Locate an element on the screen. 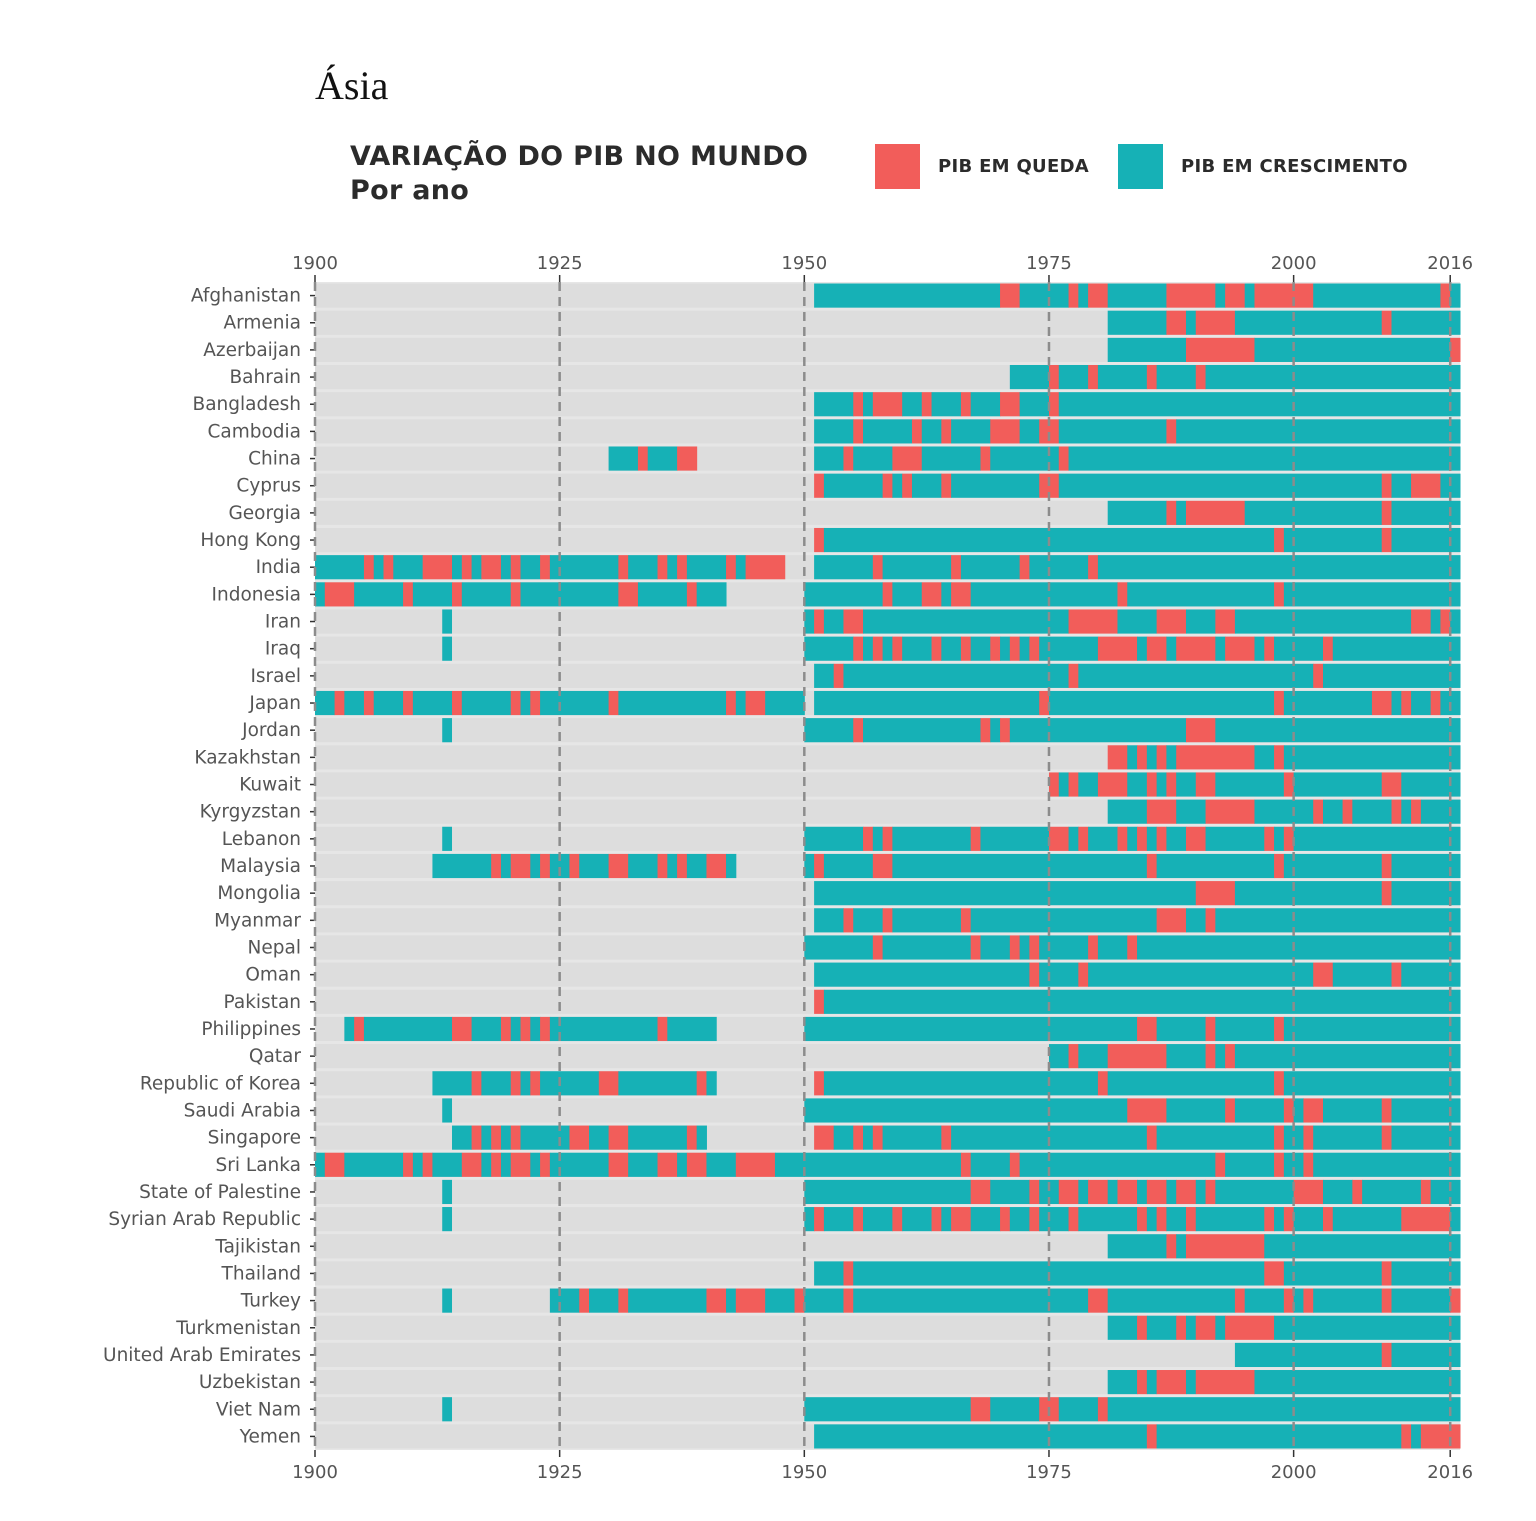 Image resolution: width=1536 pixels, height=1521 pixels. country-label-india: India is located at coordinates (278, 567).